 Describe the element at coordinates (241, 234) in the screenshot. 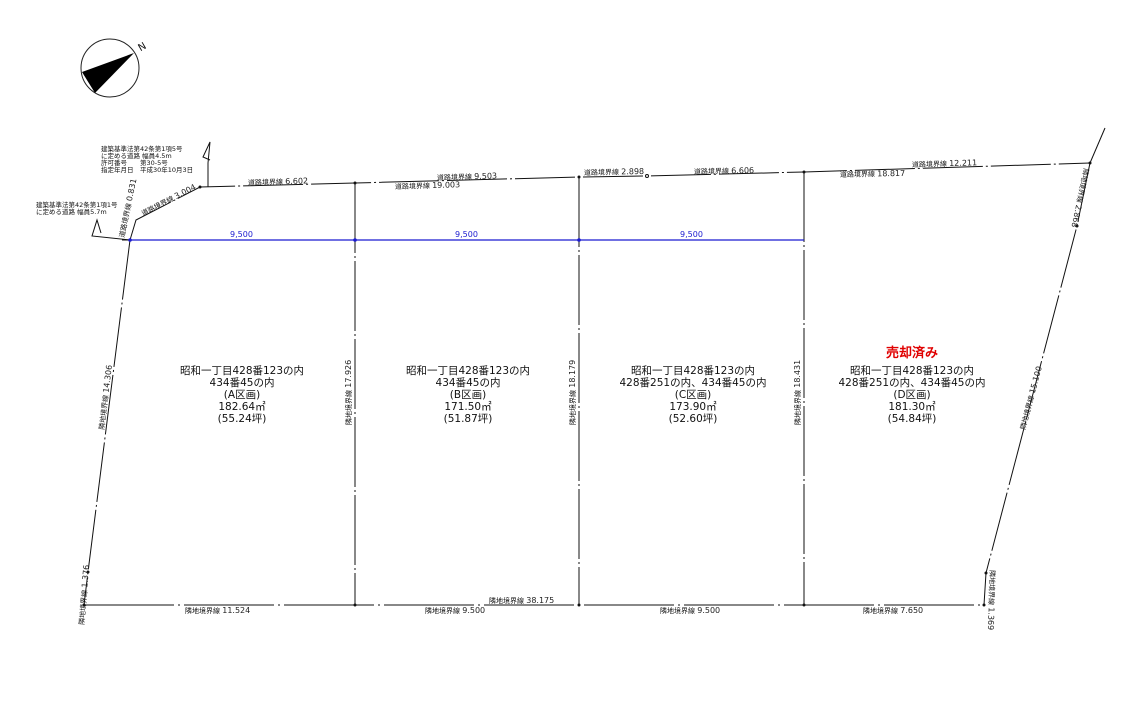

I see `setback-dim-a: 9,500` at that location.